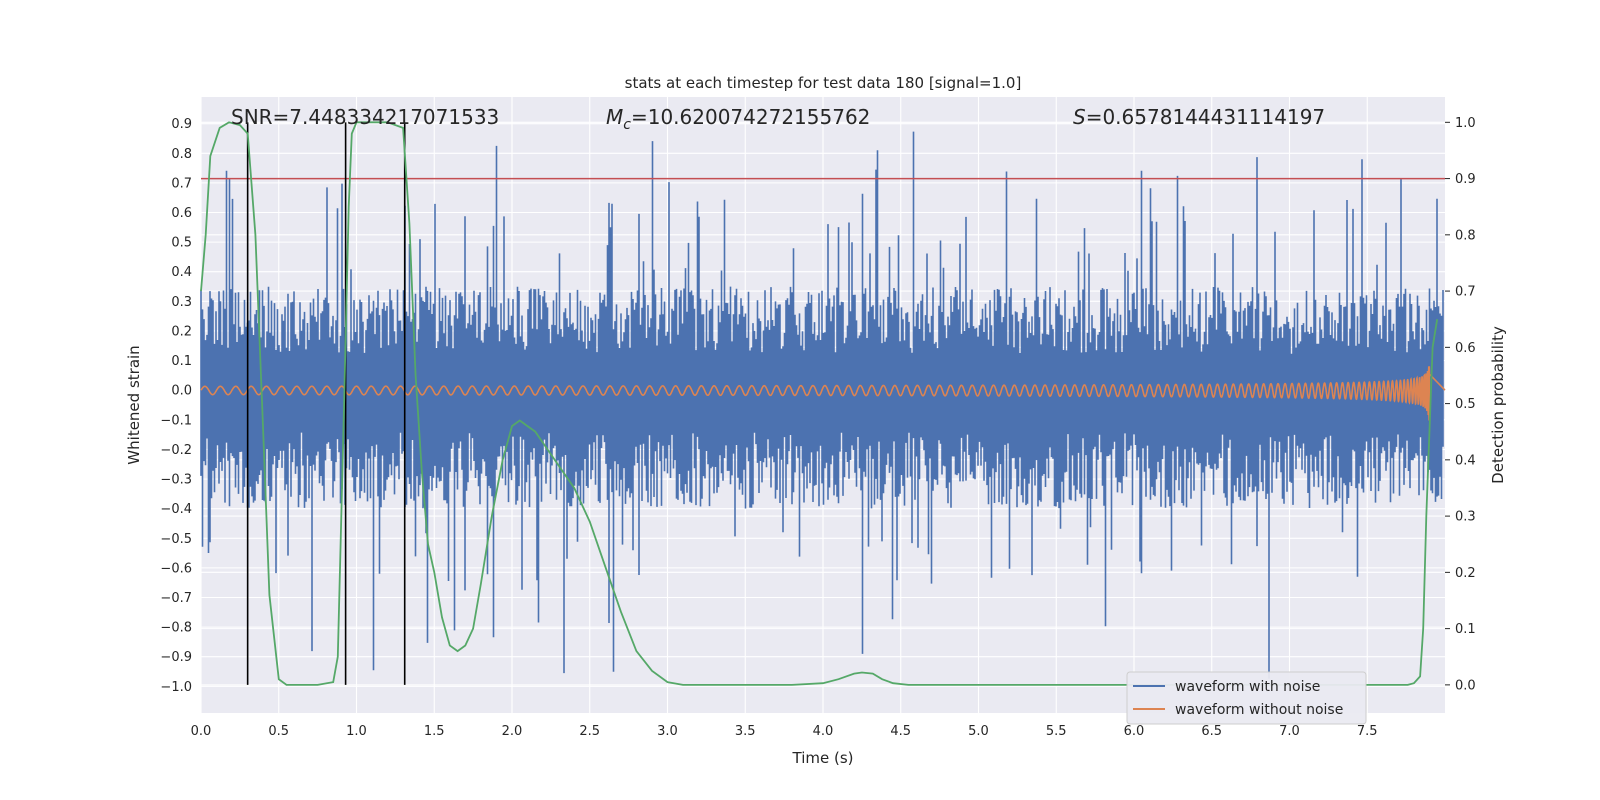 This screenshot has height=800, width=1600. Describe the element at coordinates (176, 539) in the screenshot. I see `y-tick-label: −0.5` at that location.